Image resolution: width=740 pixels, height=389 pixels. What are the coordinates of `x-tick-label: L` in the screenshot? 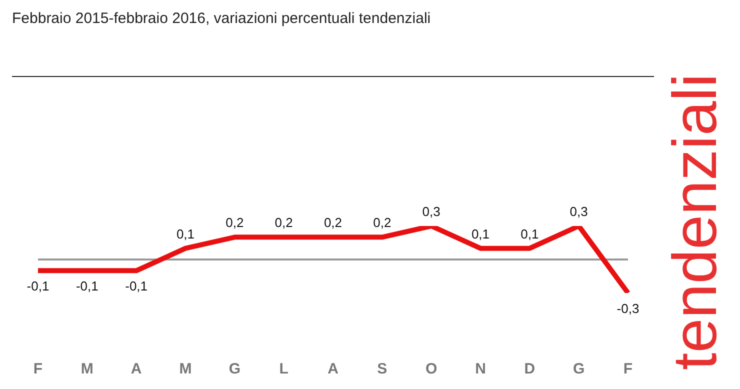 It's located at (283, 369).